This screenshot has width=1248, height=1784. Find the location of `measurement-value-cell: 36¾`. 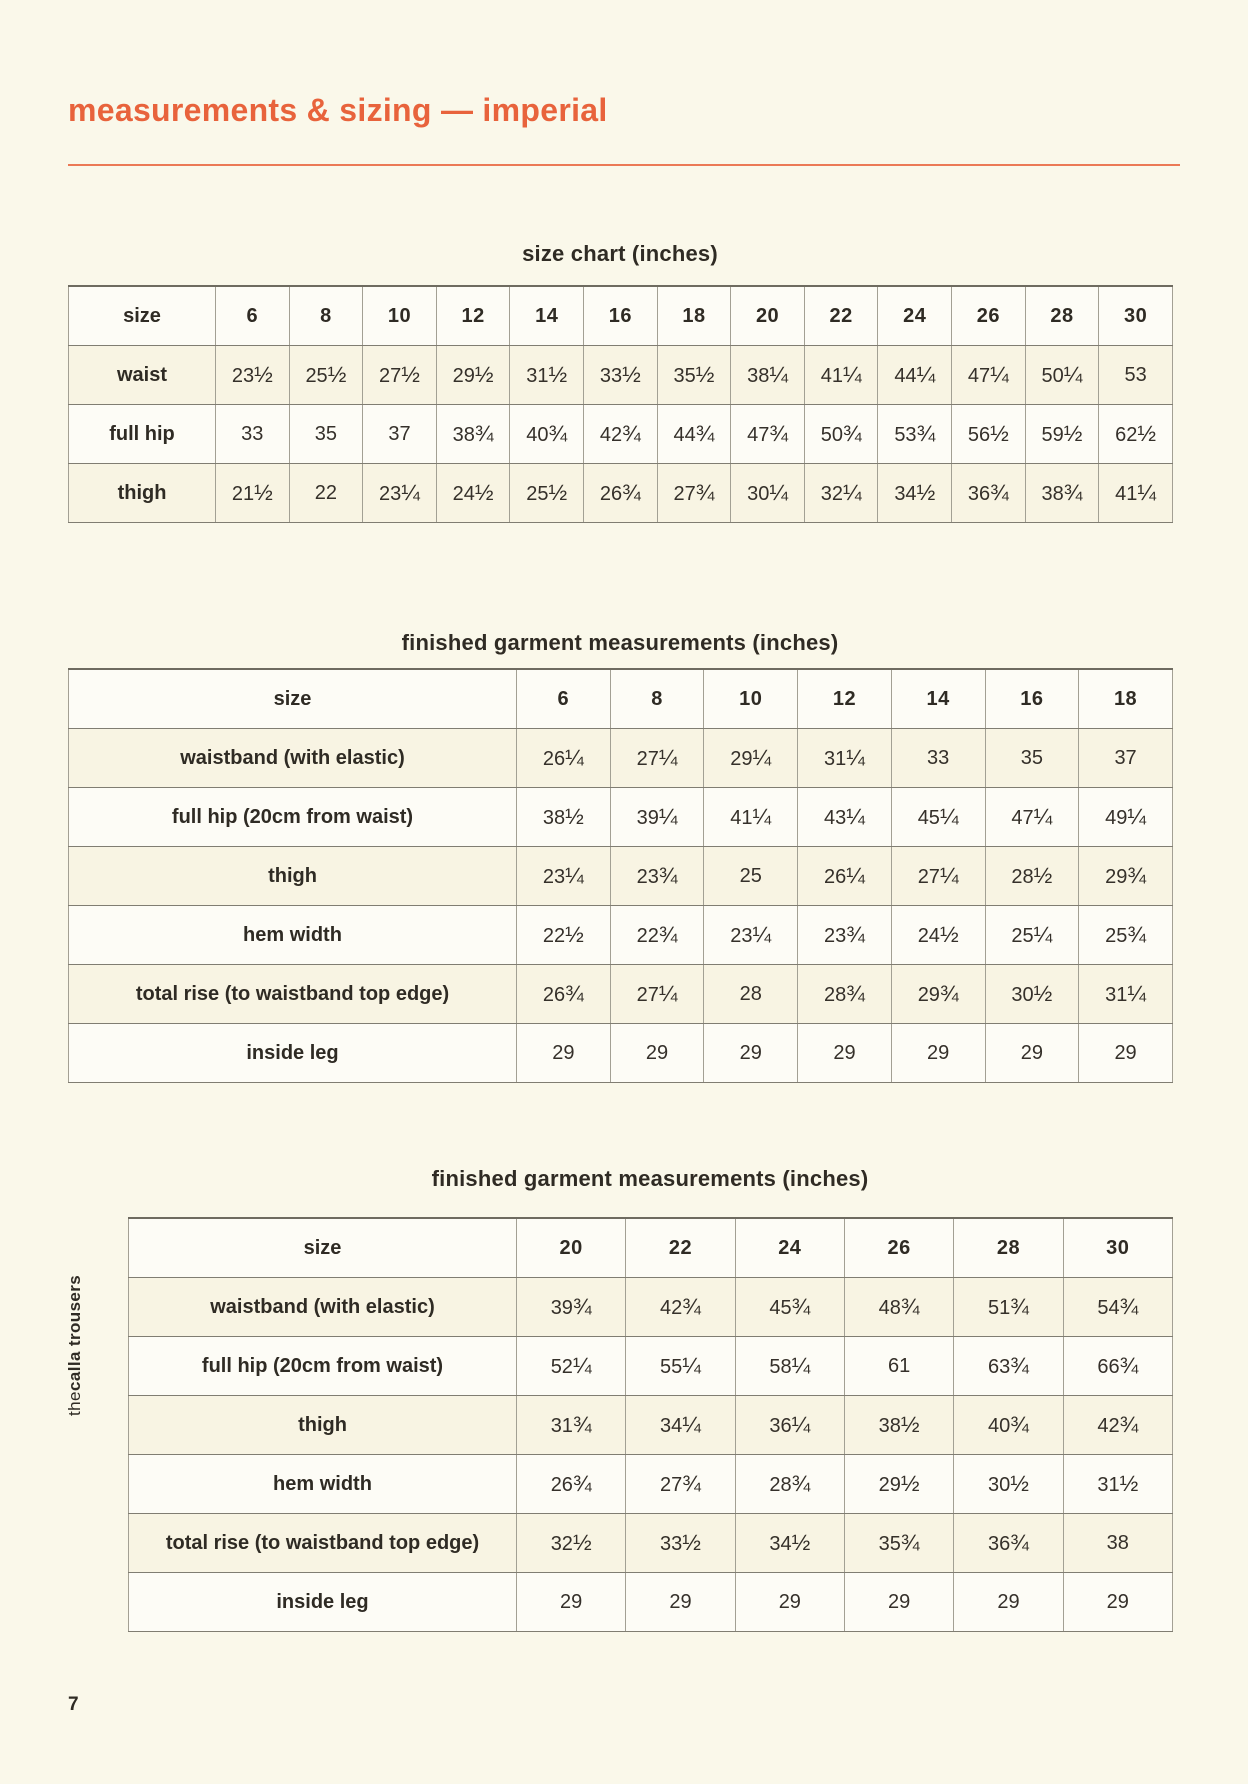

measurement-value-cell: 36¾ is located at coordinates (1008, 1543).